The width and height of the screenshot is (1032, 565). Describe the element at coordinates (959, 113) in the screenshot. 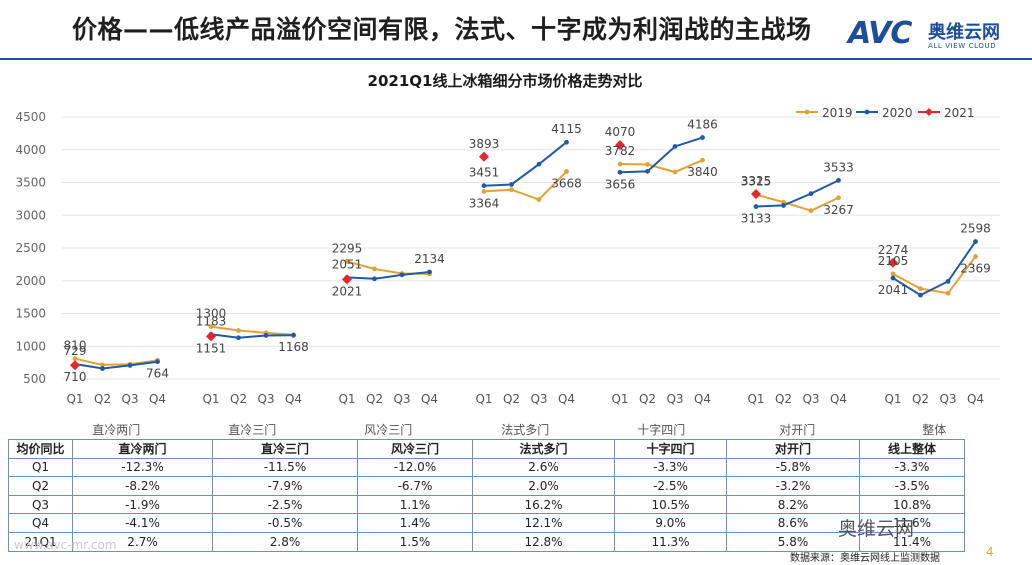

I see `legend-label: 2021` at that location.